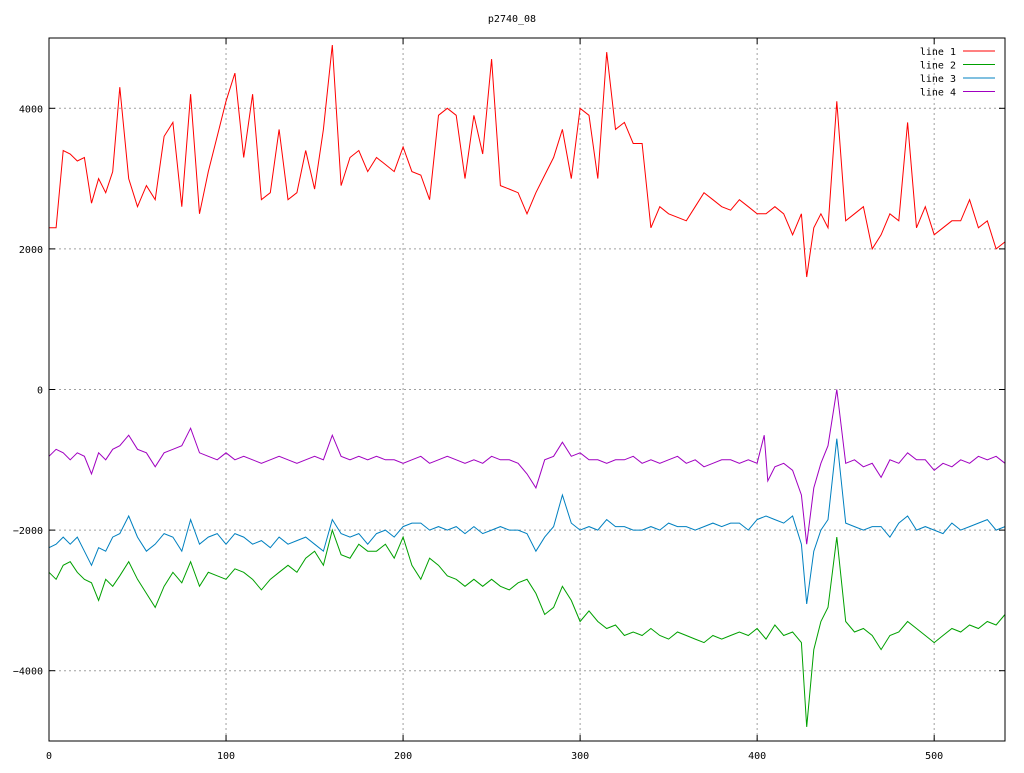  What do you see at coordinates (31, 250) in the screenshot?
I see `y-tick-label: 2000` at bounding box center [31, 250].